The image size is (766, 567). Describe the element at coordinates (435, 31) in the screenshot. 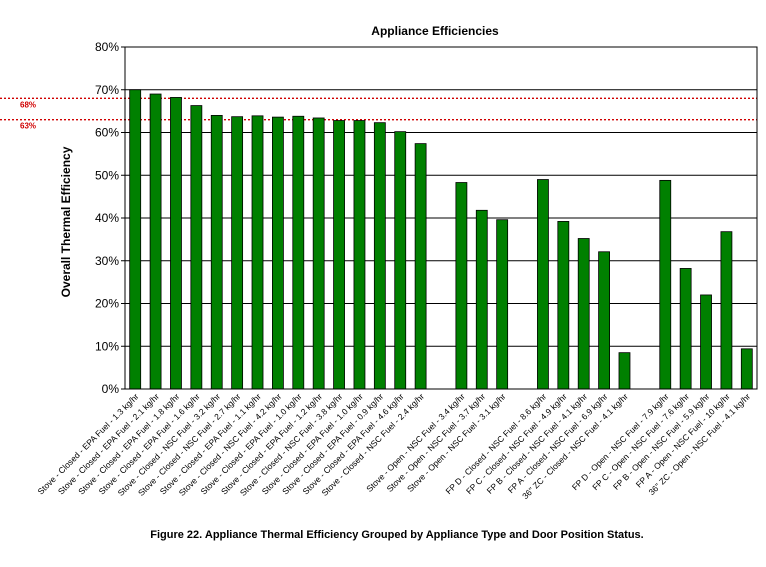

I see `chart-title: Appliance Efficiencies` at that location.